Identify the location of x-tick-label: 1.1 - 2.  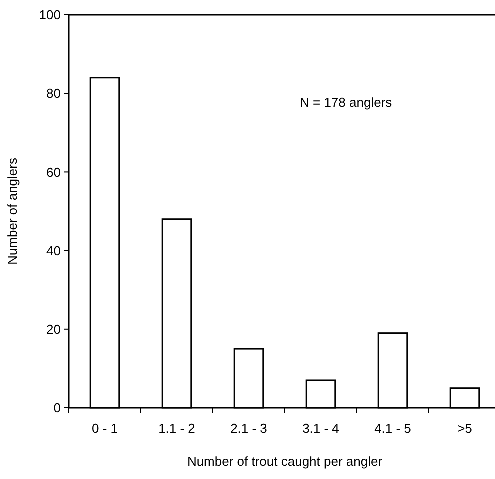
(177, 428).